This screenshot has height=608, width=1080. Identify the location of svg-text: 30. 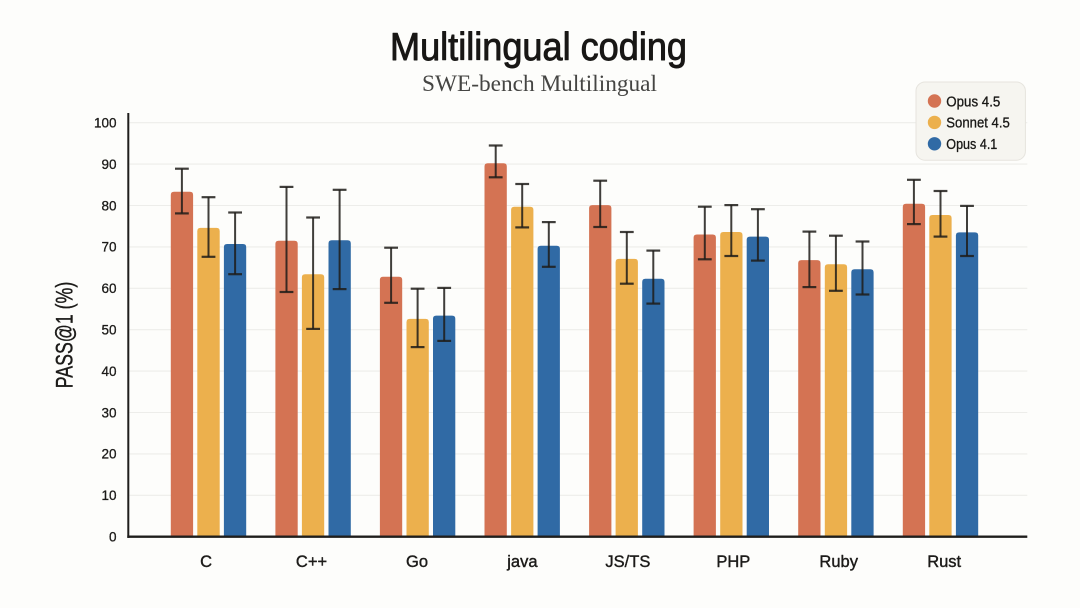
(108, 412).